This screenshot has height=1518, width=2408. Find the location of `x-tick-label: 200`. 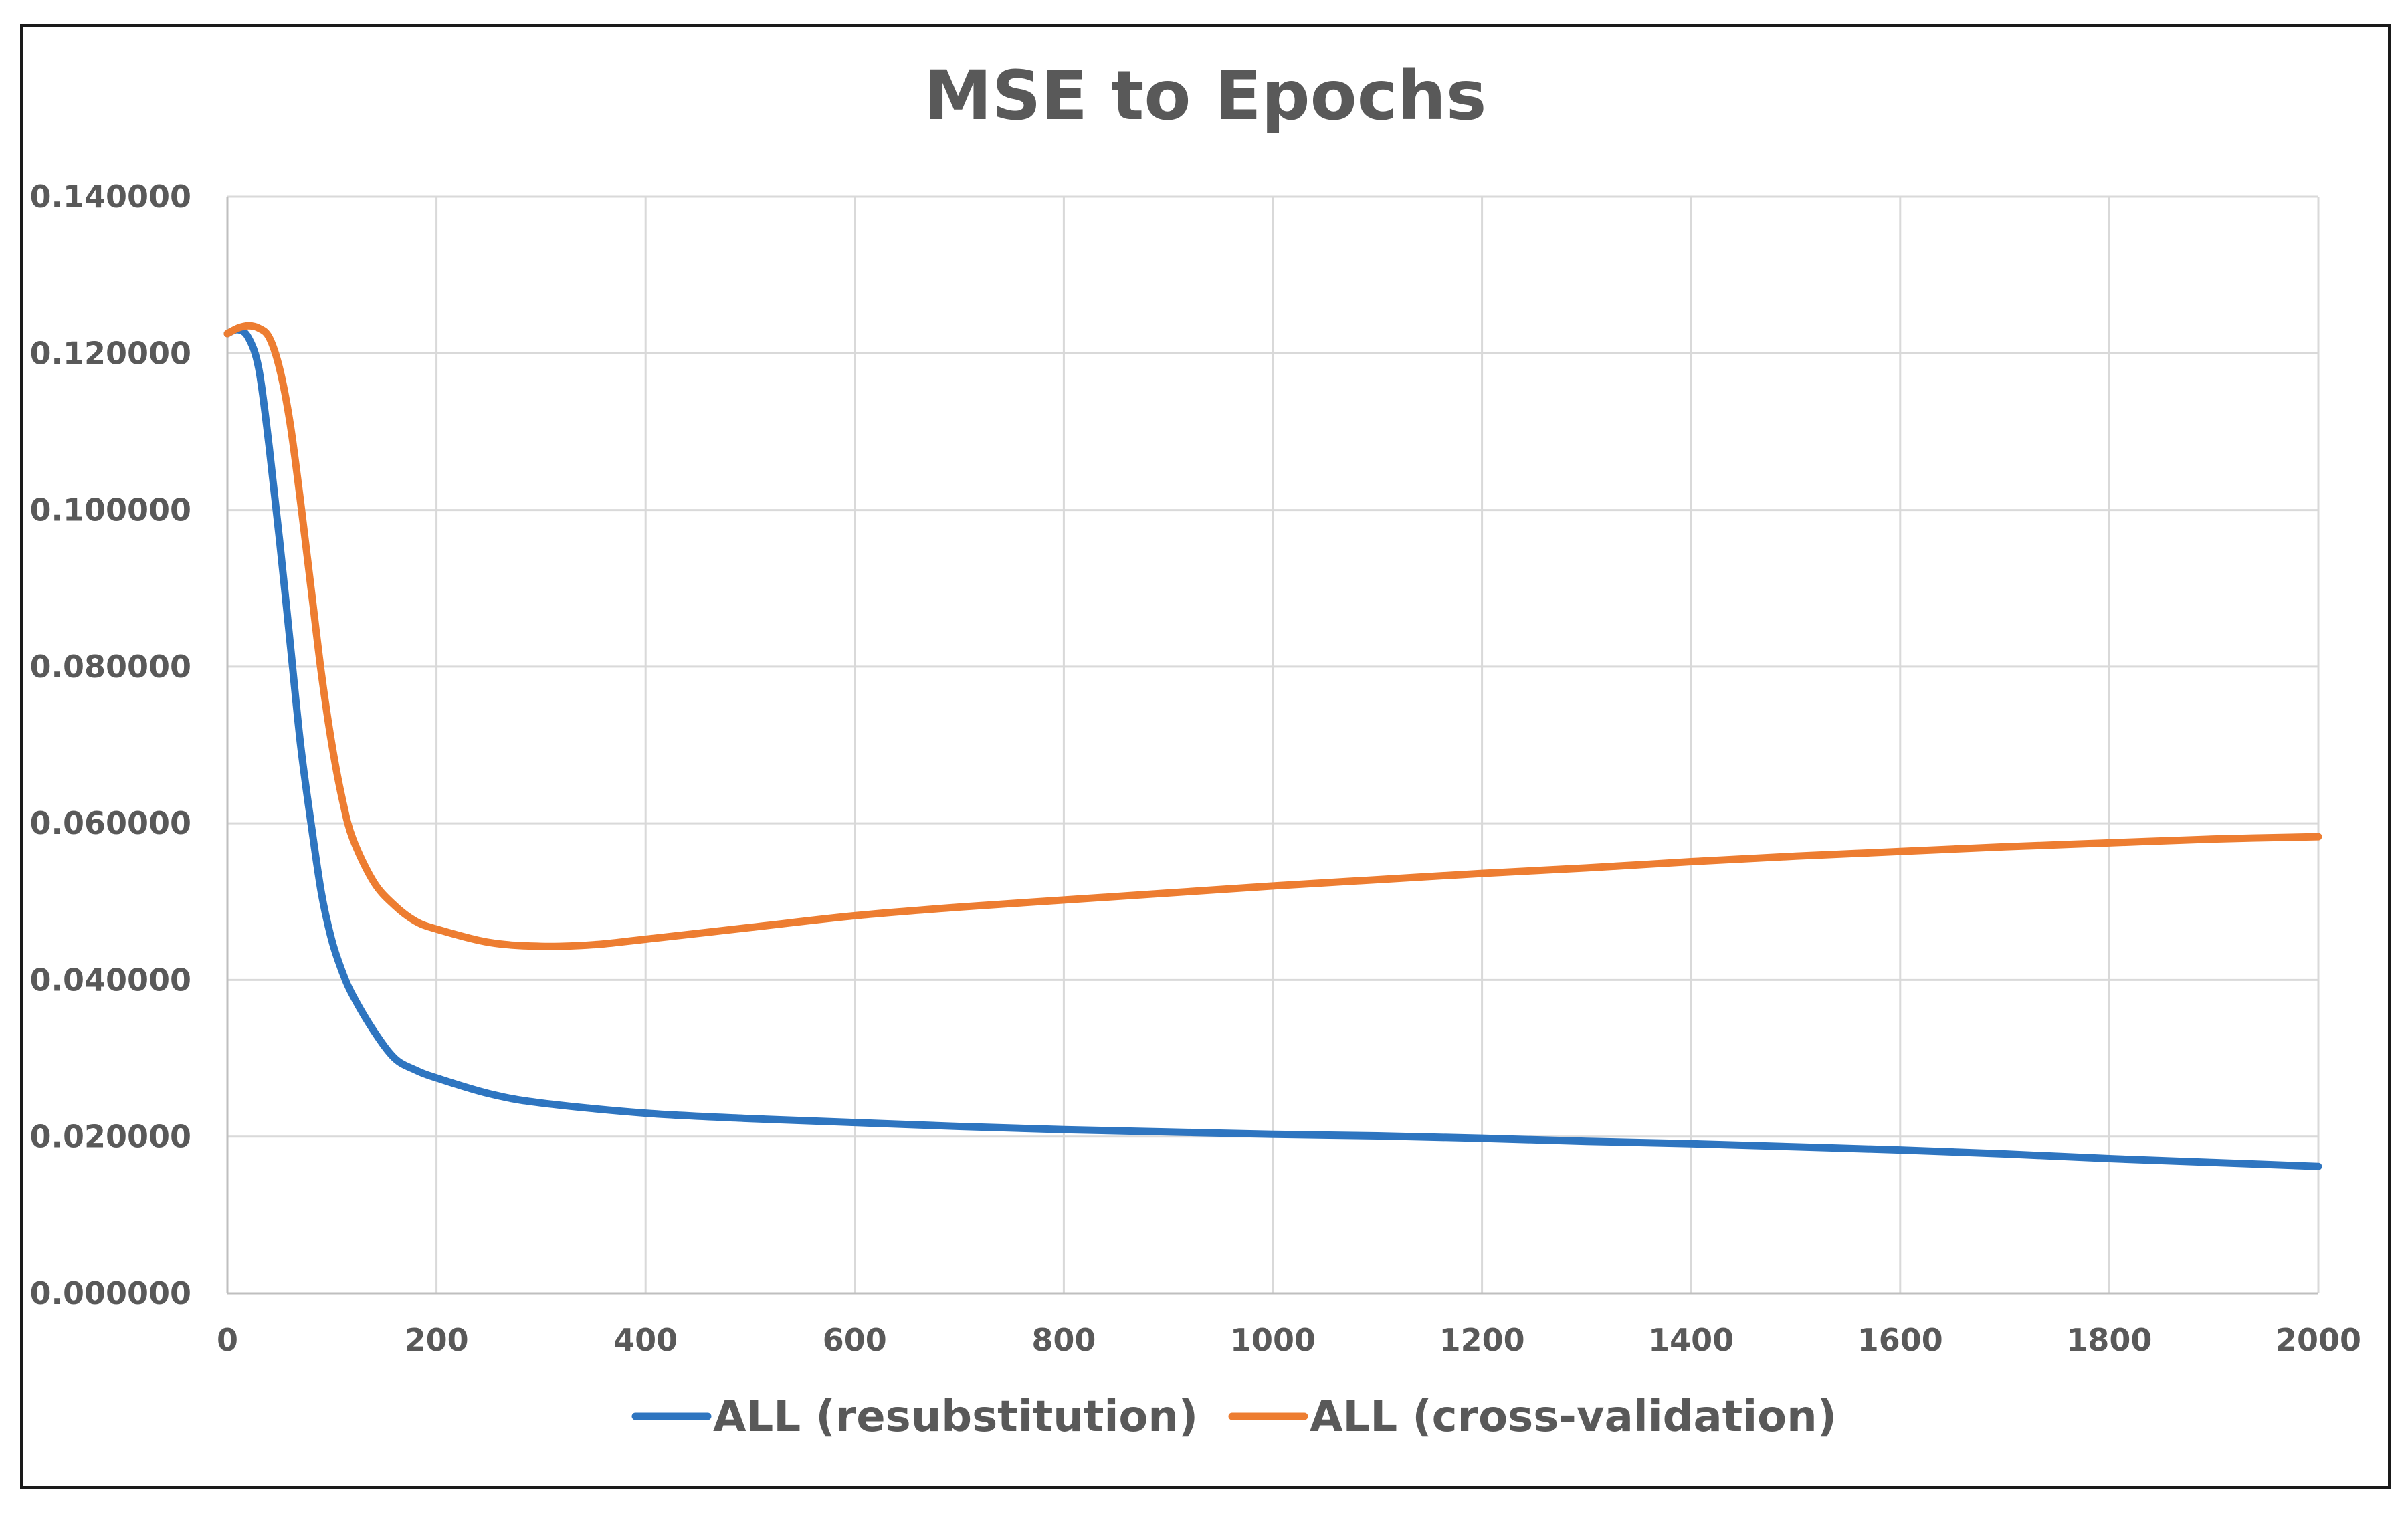

x-tick-label: 200 is located at coordinates (437, 1340).